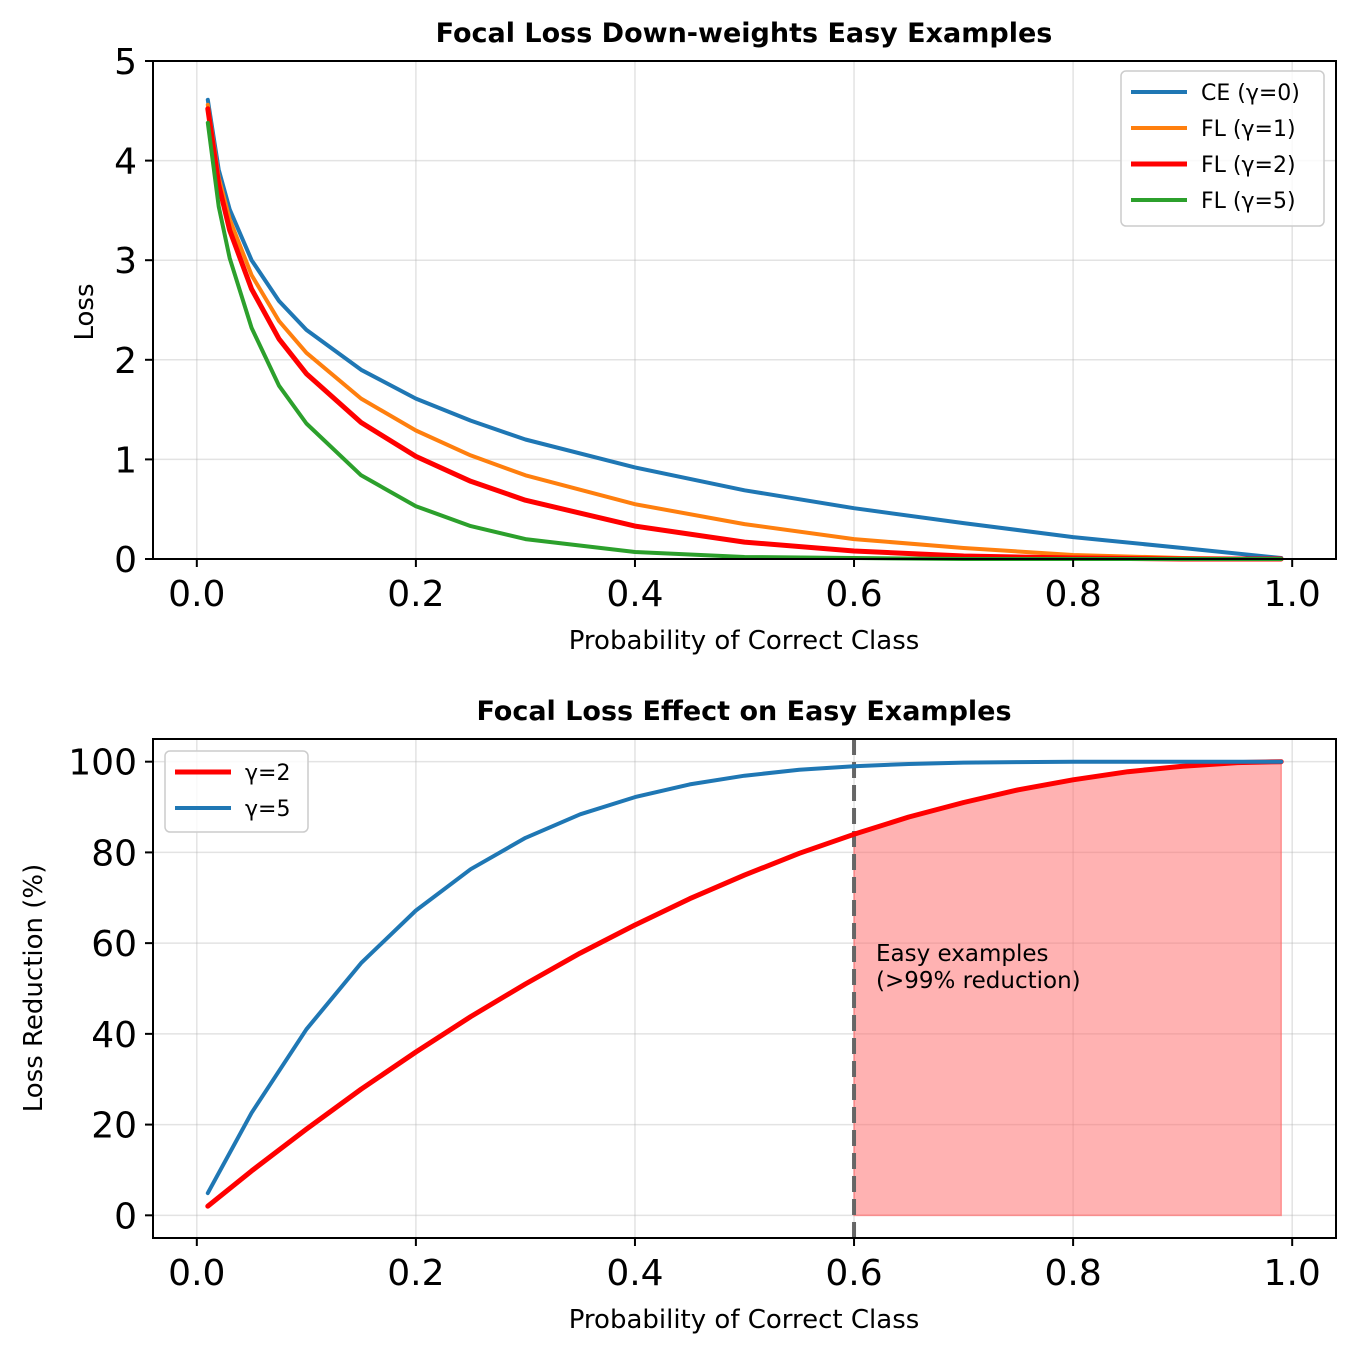 This screenshot has width=1355, height=1355. Describe the element at coordinates (1250, 93) in the screenshot. I see `legend-label: CE (γ=0)` at that location.